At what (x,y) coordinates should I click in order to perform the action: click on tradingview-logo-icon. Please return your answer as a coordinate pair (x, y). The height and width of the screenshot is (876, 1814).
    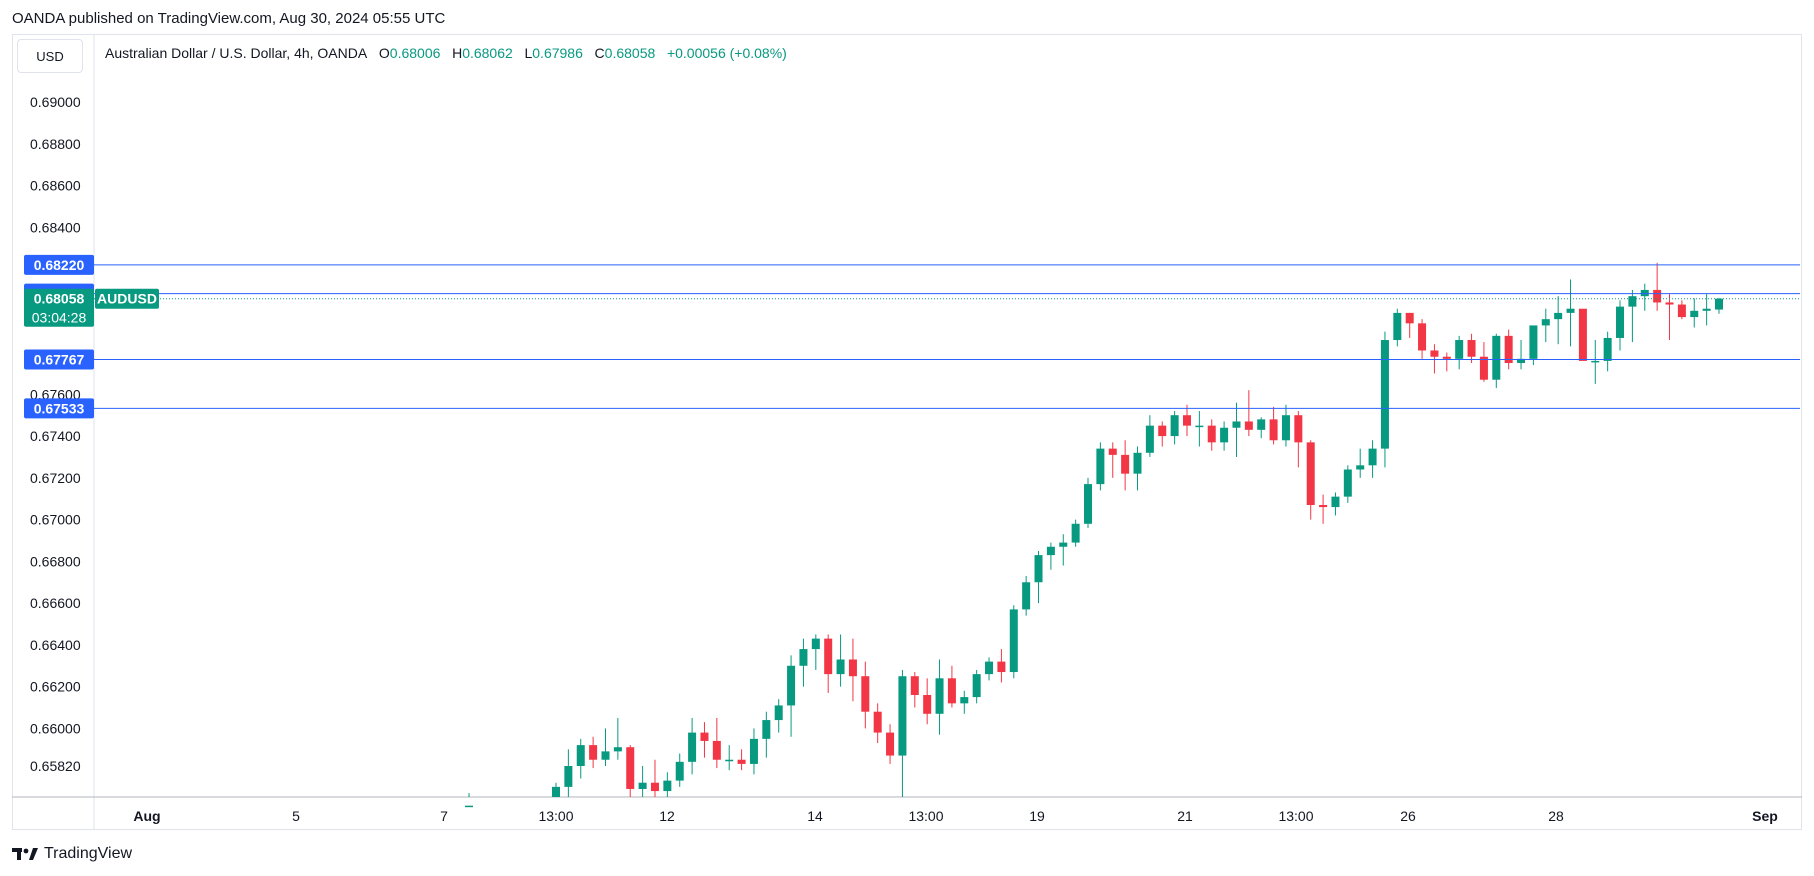
    Looking at the image, I should click on (25, 854).